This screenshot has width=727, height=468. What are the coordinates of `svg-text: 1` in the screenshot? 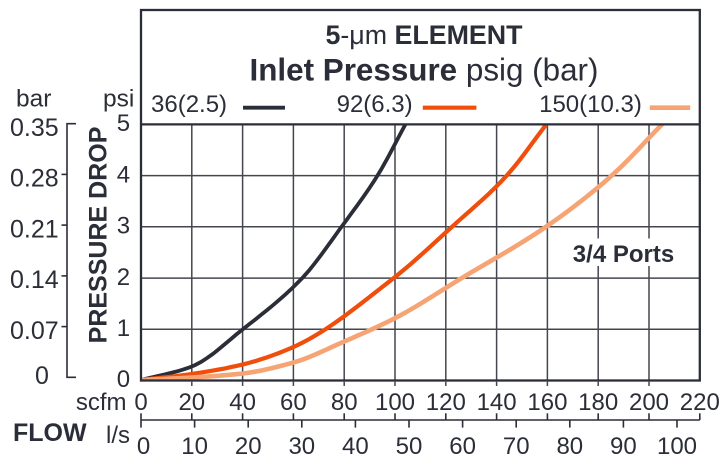 It's located at (123, 328).